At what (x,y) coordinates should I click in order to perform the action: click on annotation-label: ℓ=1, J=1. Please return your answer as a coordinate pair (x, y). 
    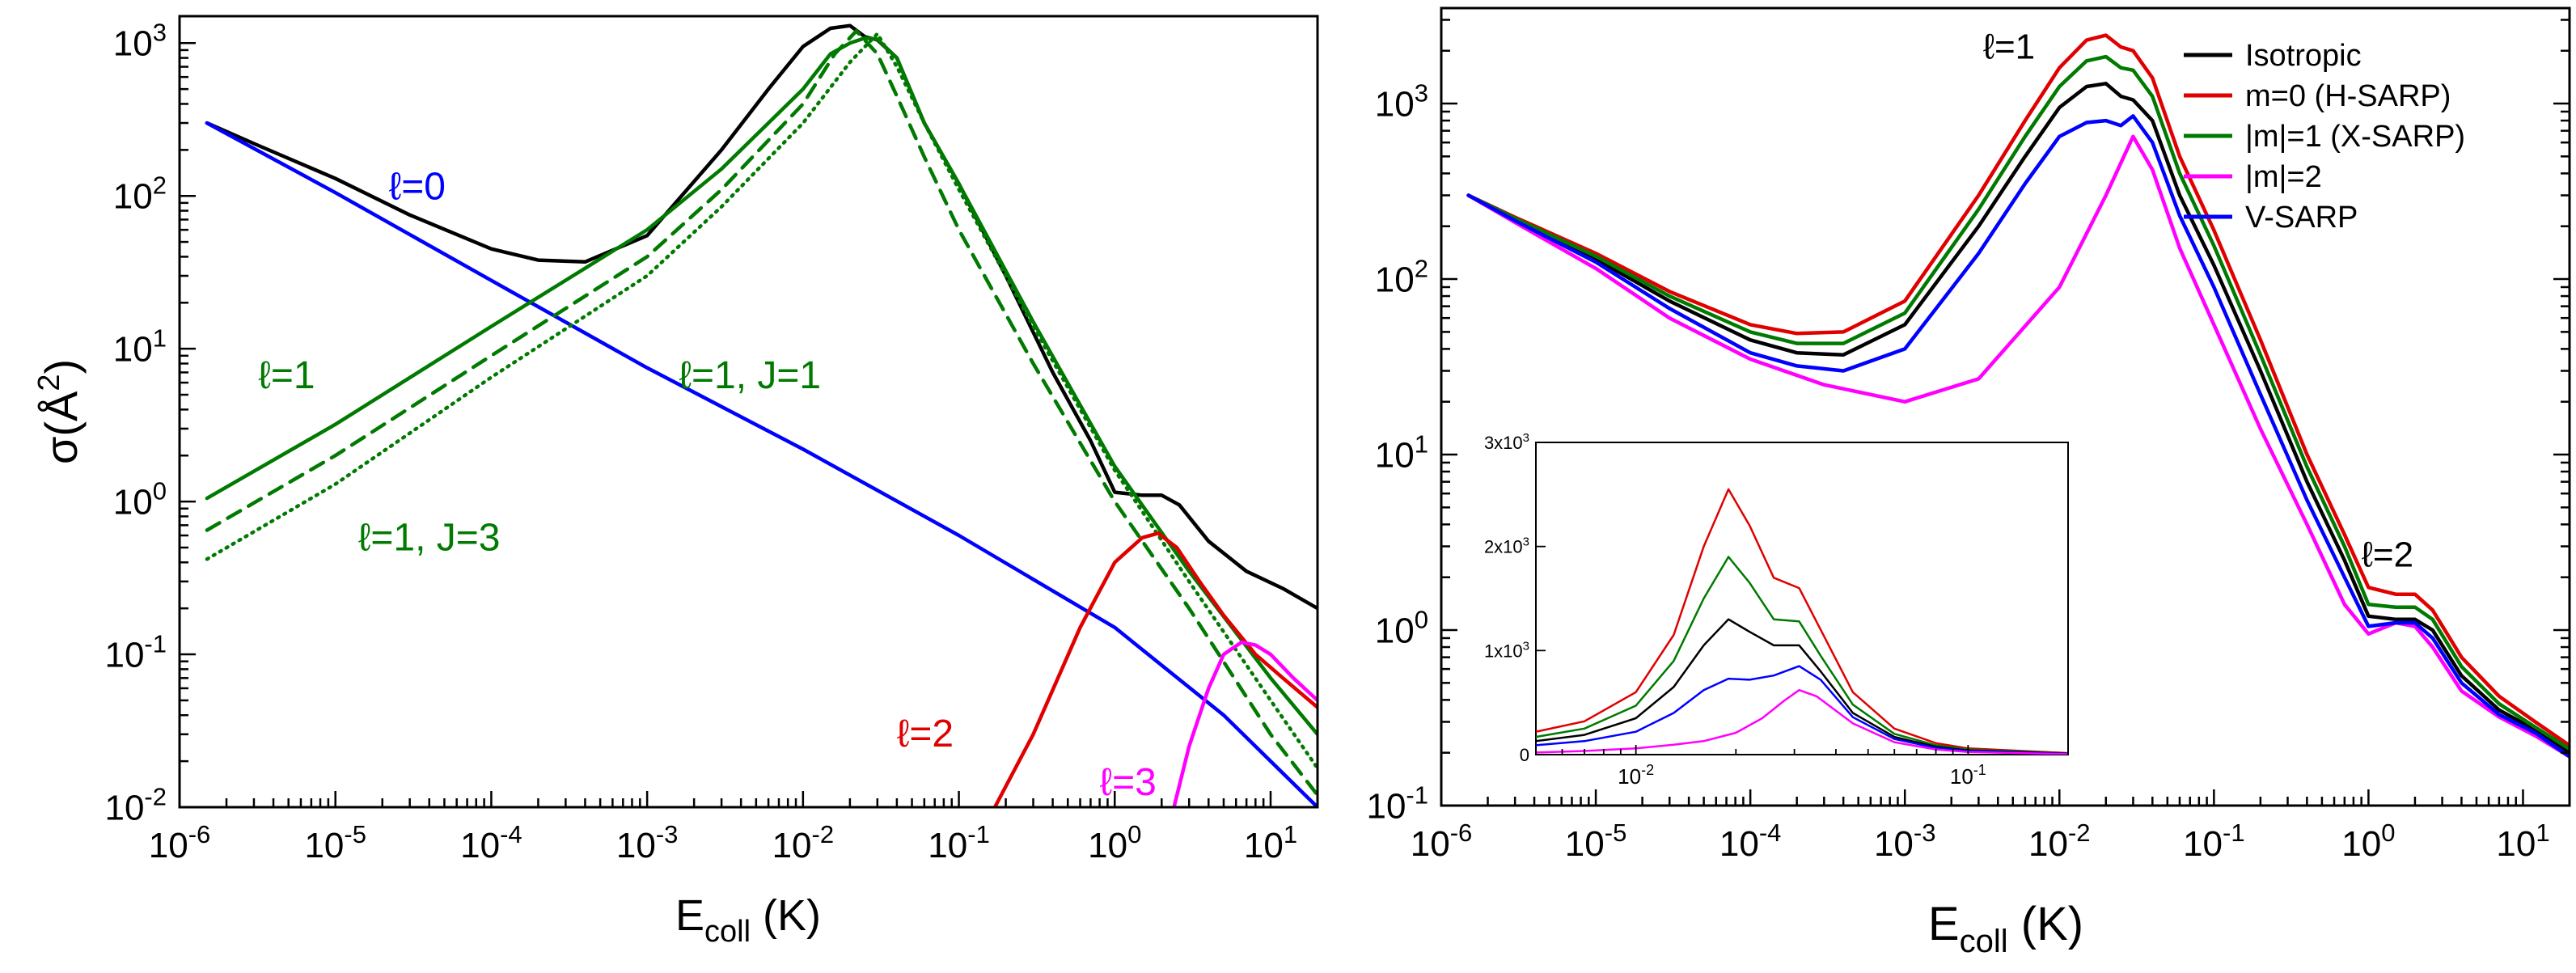
    Looking at the image, I should click on (750, 375).